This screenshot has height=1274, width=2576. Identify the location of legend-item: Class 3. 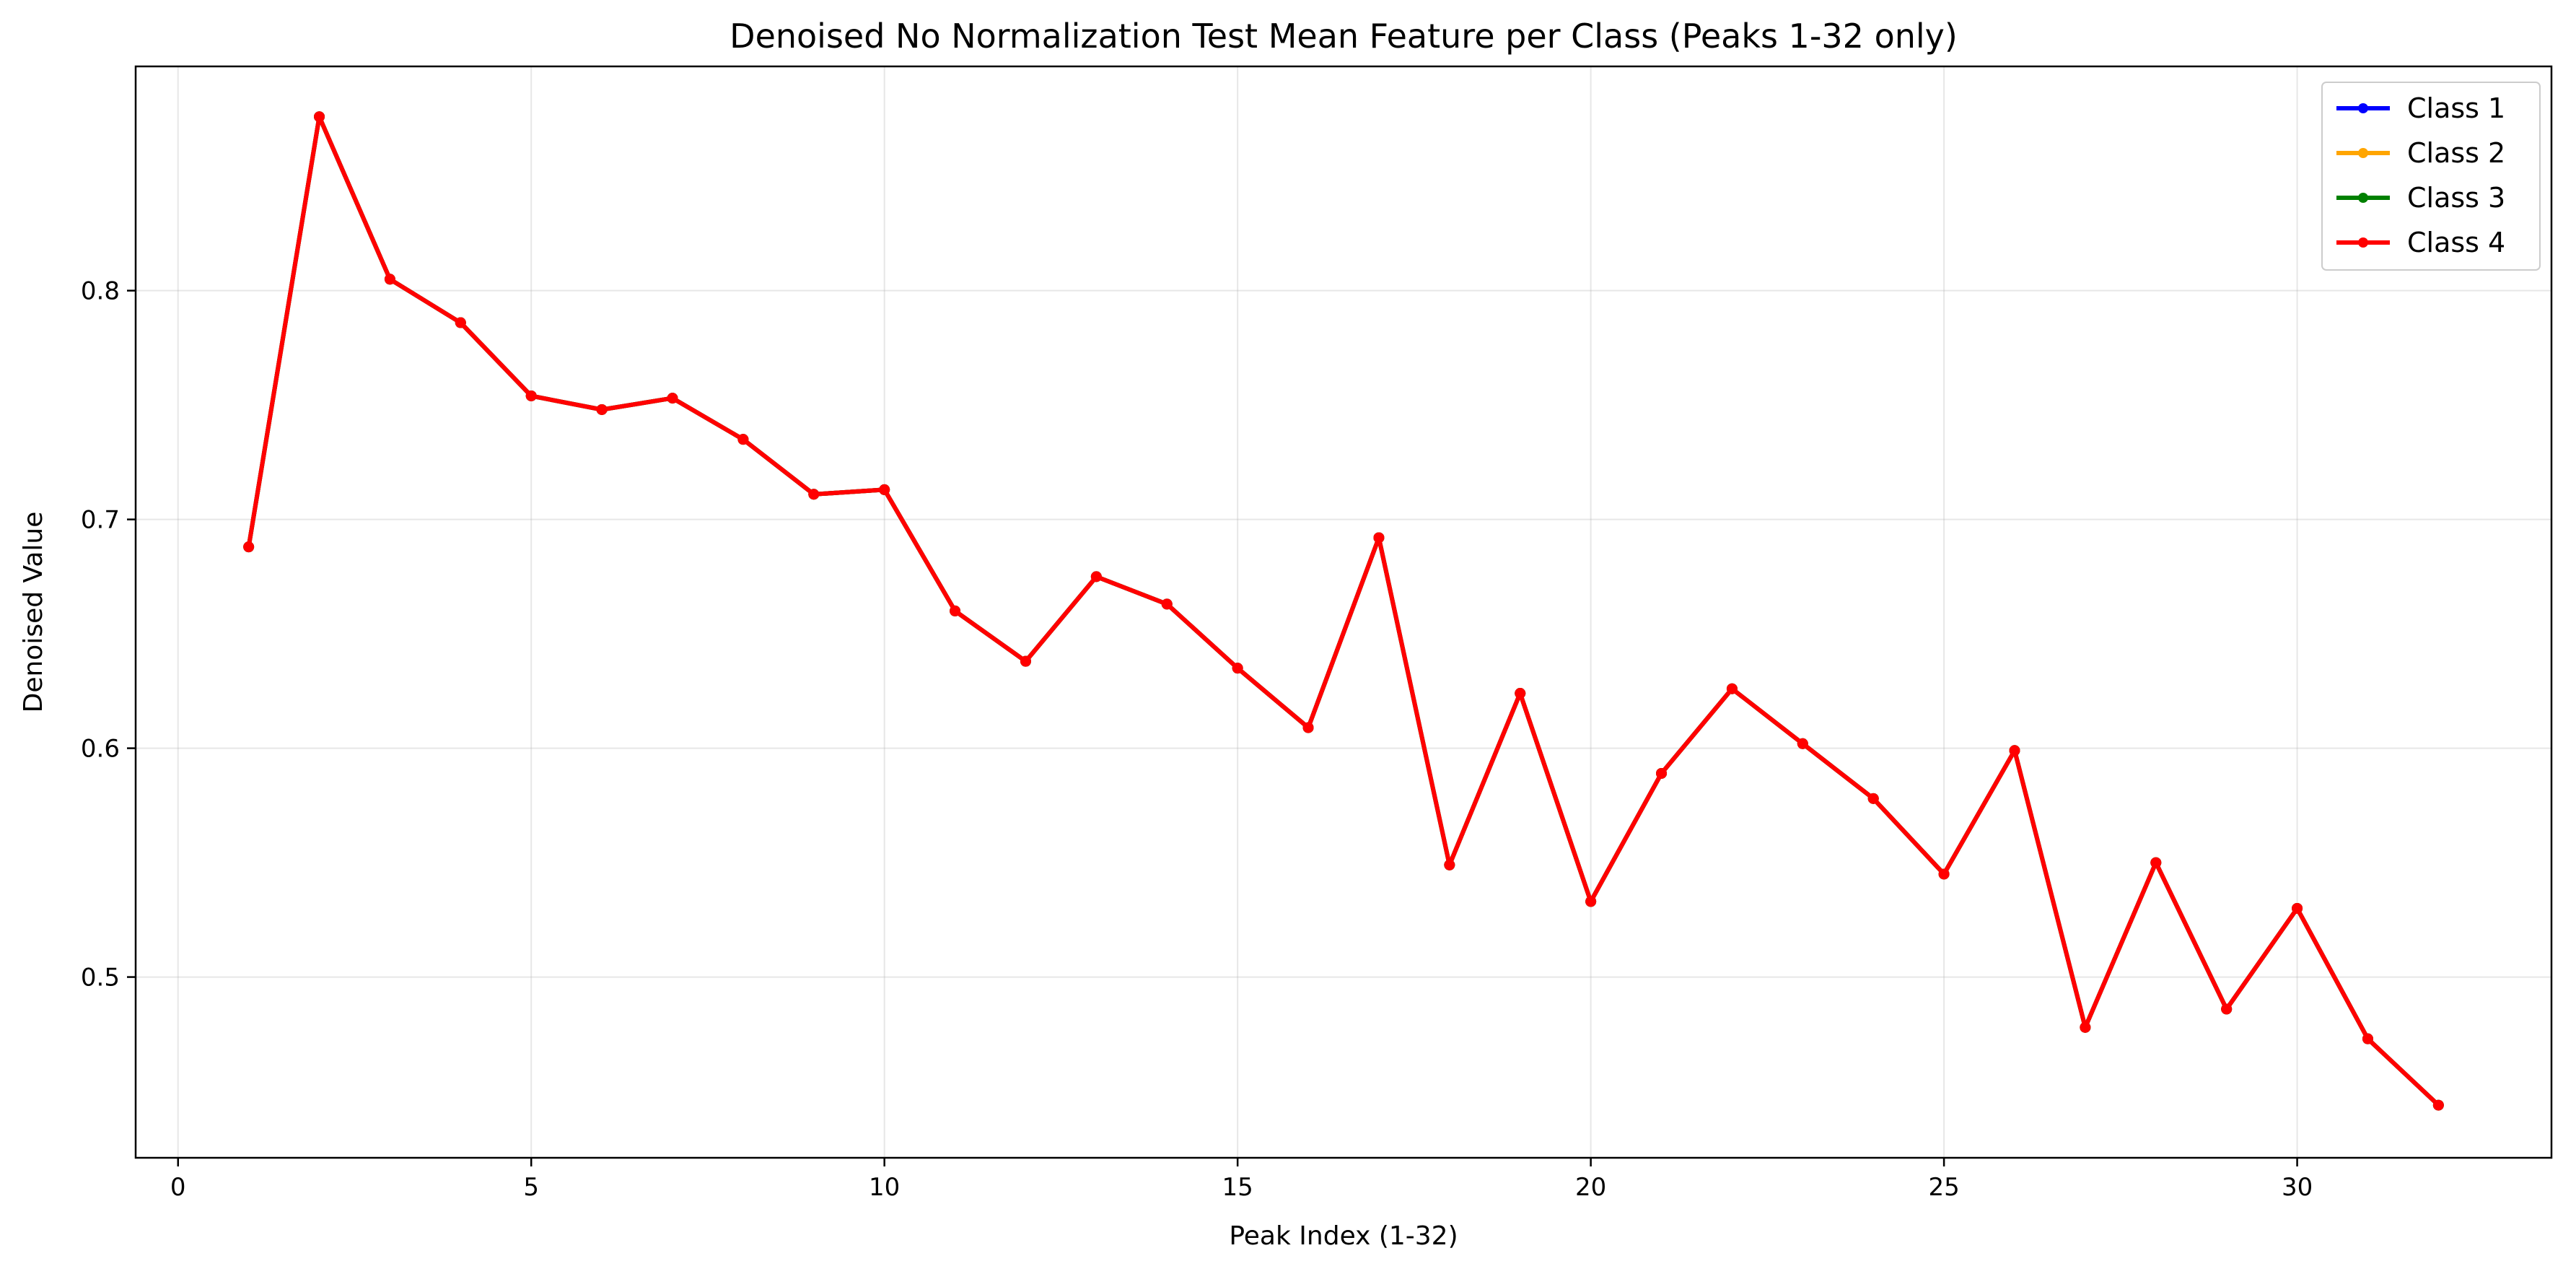
(2420, 198).